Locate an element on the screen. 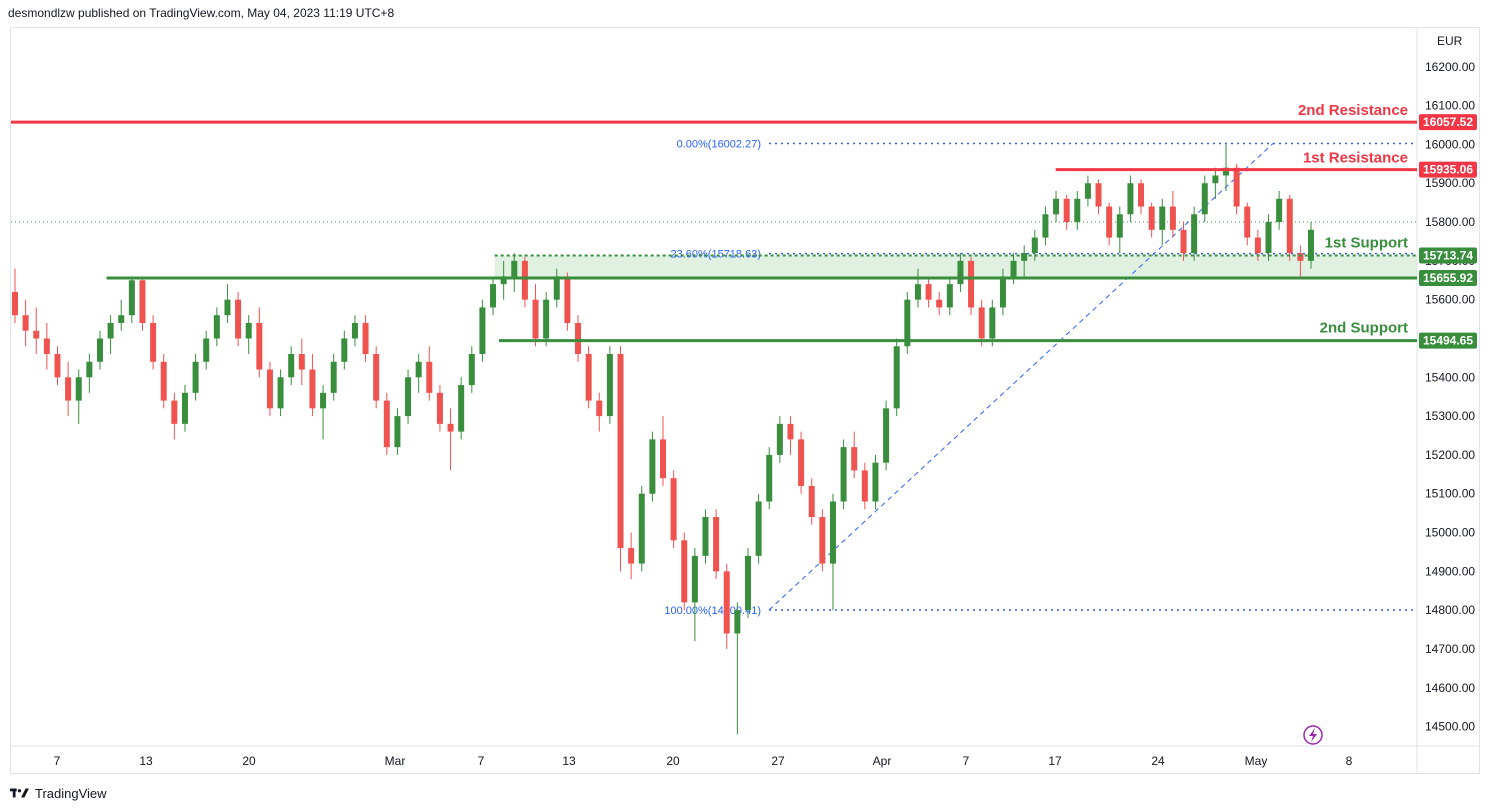  price-tag-label: 16057.52 is located at coordinates (1448, 122).